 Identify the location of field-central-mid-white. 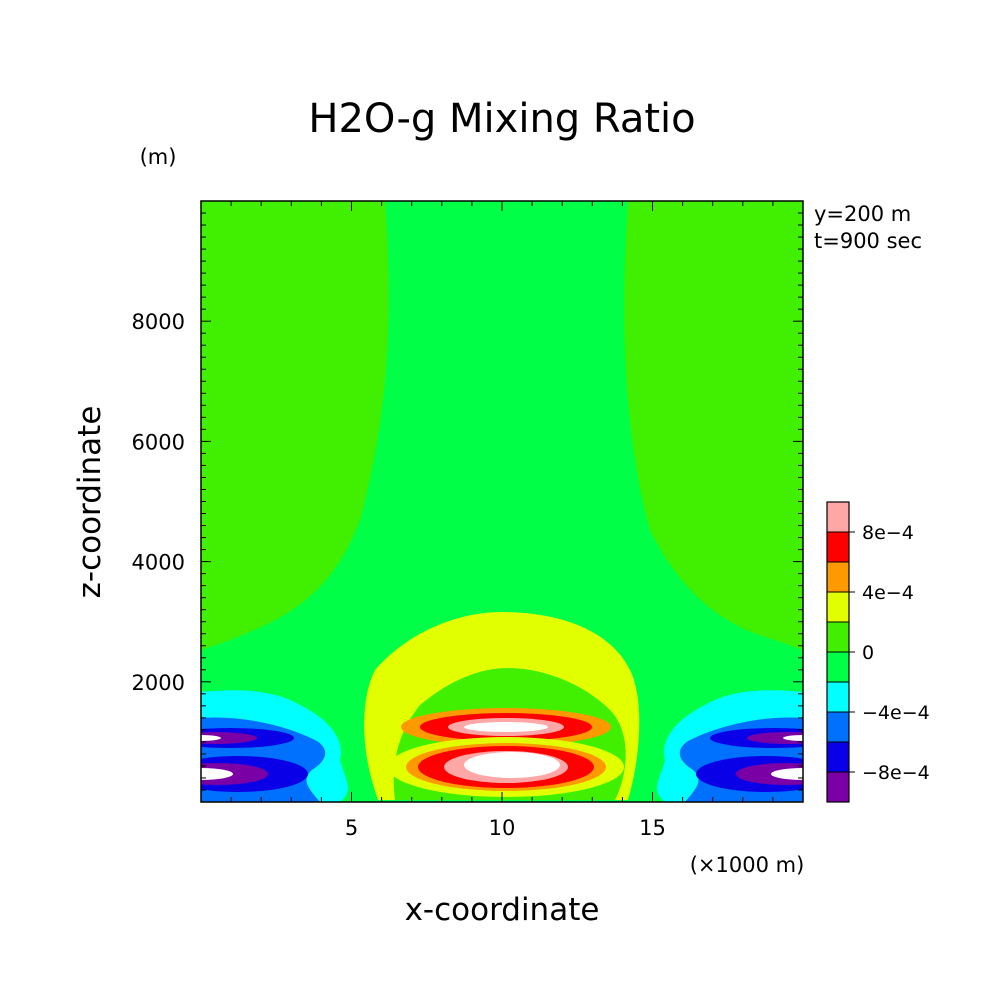
(506, 727).